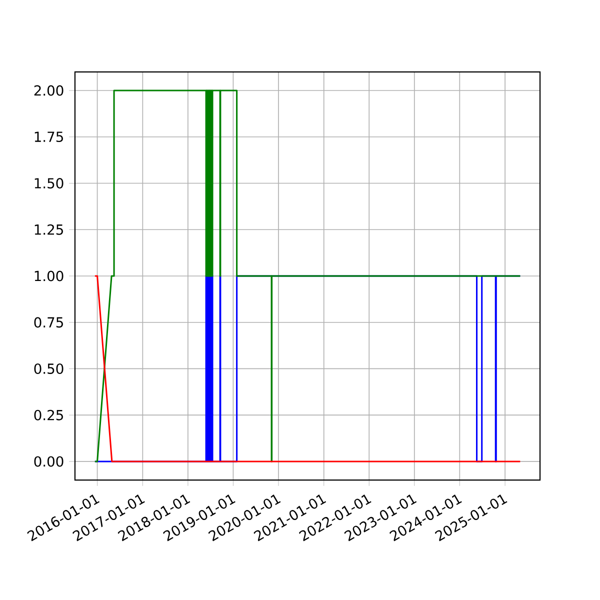  What do you see at coordinates (48, 322) in the screenshot?
I see `y-tick-label: 0.75` at bounding box center [48, 322].